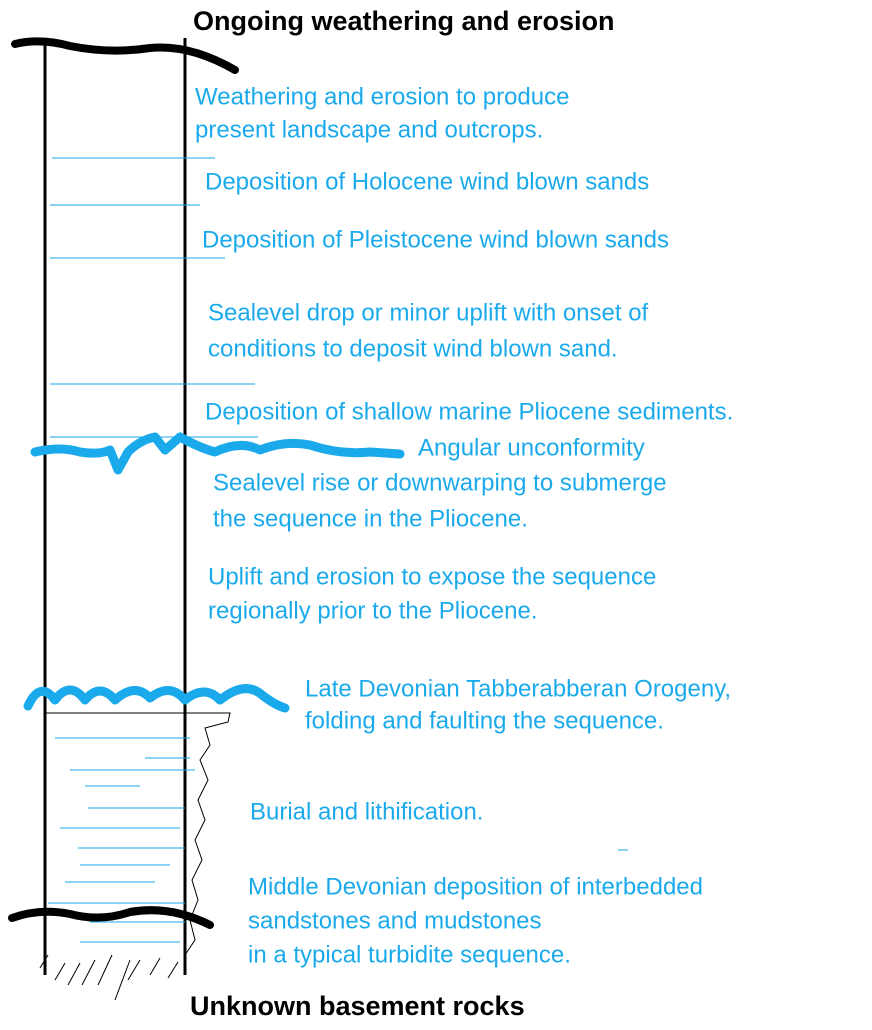 This screenshot has height=1030, width=872. What do you see at coordinates (531, 447) in the screenshot?
I see `event-text: Angular unconformity` at bounding box center [531, 447].